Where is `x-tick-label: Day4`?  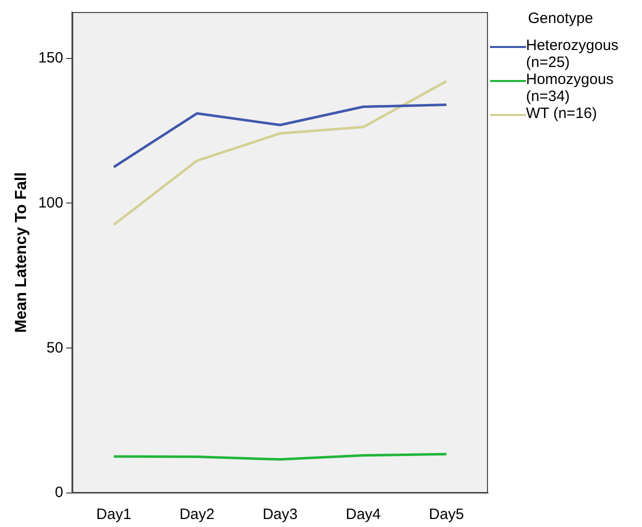
x-tick-label: Day4 is located at coordinates (363, 515).